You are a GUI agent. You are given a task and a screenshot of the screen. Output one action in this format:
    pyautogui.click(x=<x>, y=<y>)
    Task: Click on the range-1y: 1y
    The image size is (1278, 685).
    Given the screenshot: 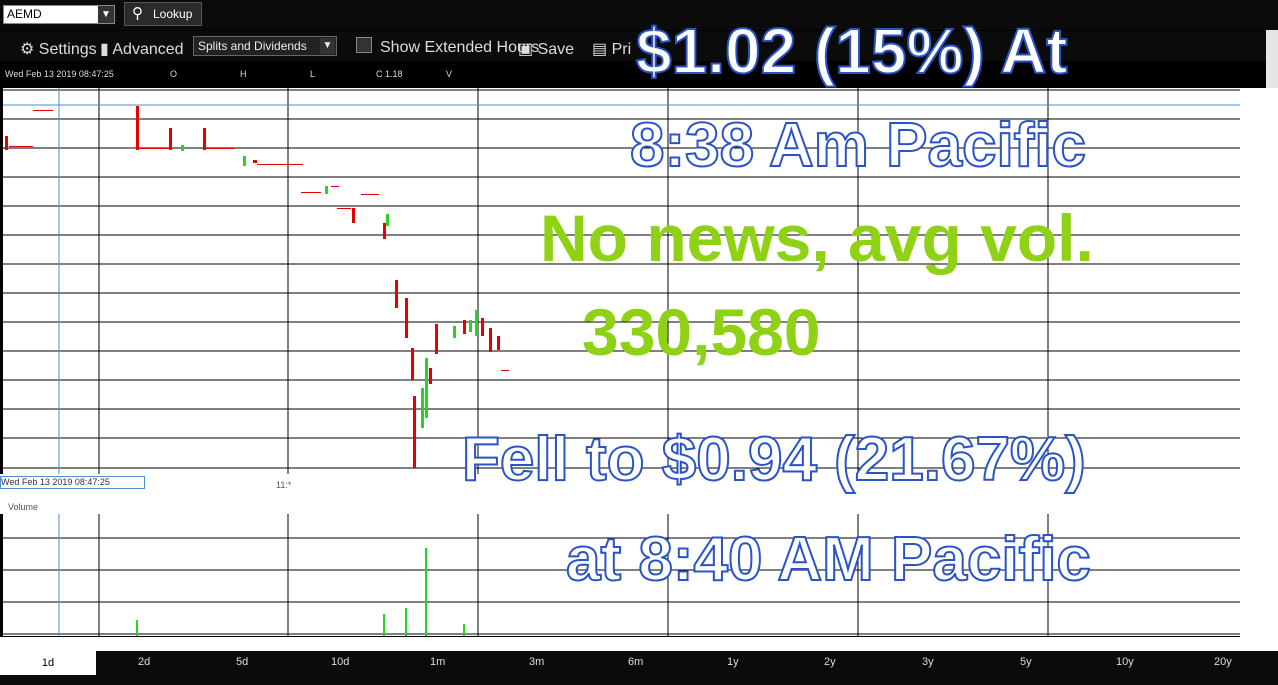 What is the action you would take?
    pyautogui.click(x=733, y=662)
    